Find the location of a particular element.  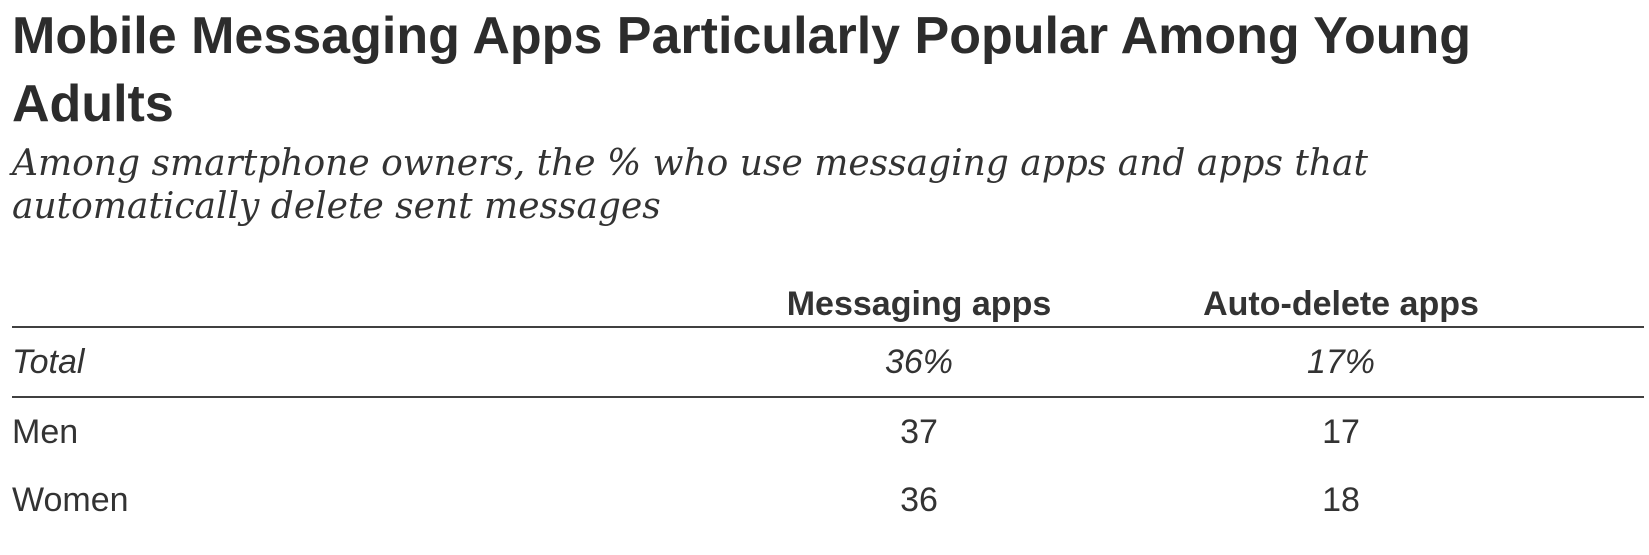

table-row-total: Total 36% 17% is located at coordinates (828, 363).